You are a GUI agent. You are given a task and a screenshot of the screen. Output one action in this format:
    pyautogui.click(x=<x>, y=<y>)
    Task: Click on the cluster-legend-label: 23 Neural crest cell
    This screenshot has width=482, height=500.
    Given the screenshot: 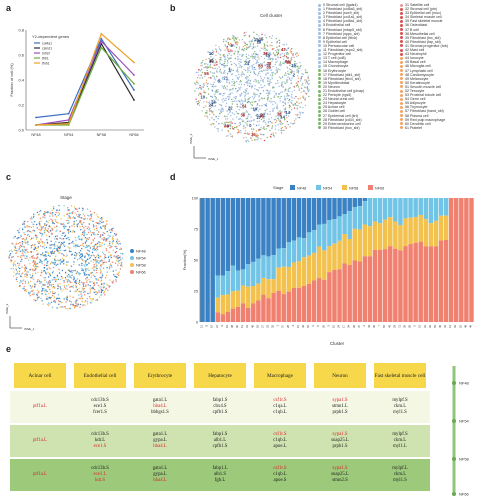 What is the action you would take?
    pyautogui.click(x=338, y=99)
    